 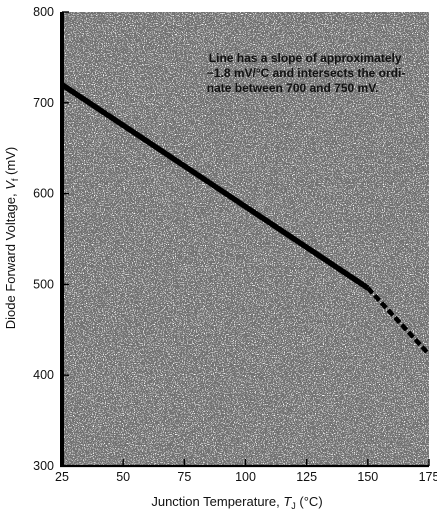 I want to click on y-tick-label: 500, so click(x=43, y=284).